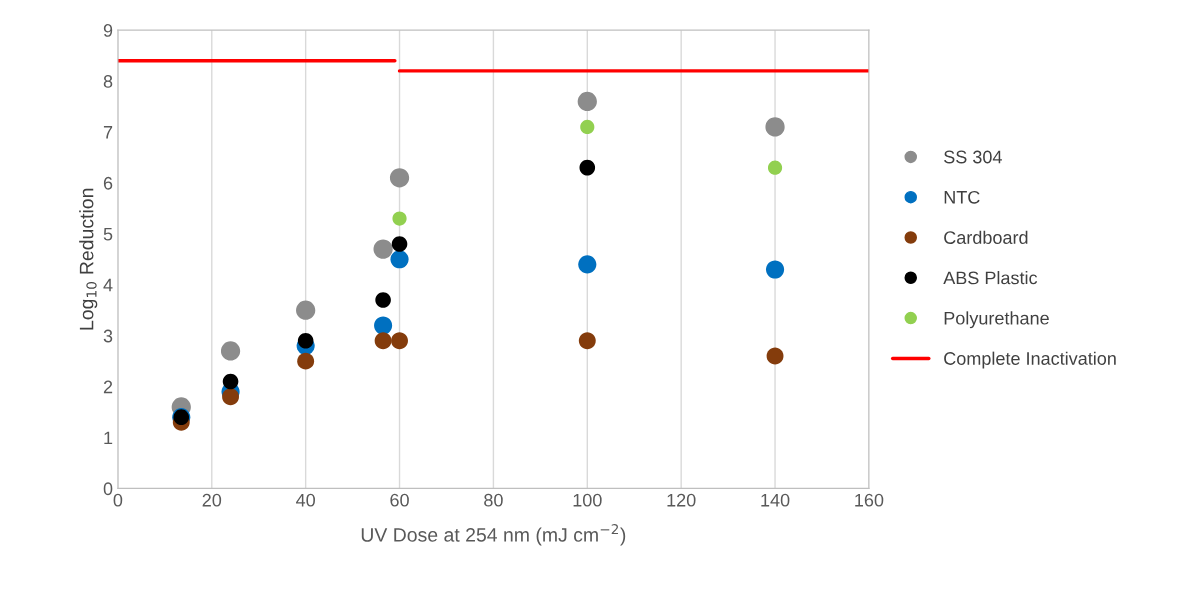 The height and width of the screenshot is (603, 1179). Describe the element at coordinates (869, 500) in the screenshot. I see `x-tick-label: 160` at that location.